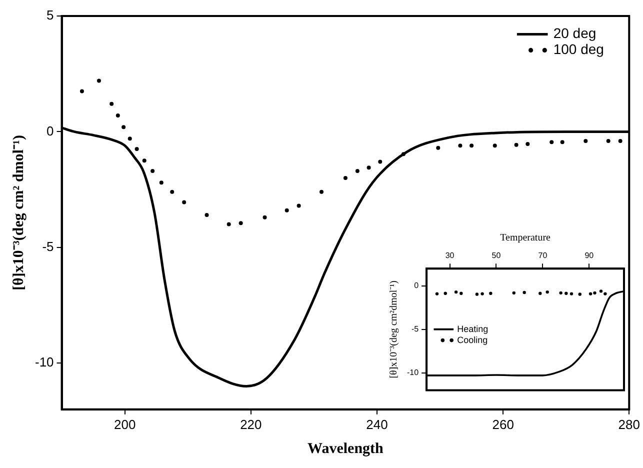  Describe the element at coordinates (503, 424) in the screenshot. I see `x-tick-label: 260` at that location.